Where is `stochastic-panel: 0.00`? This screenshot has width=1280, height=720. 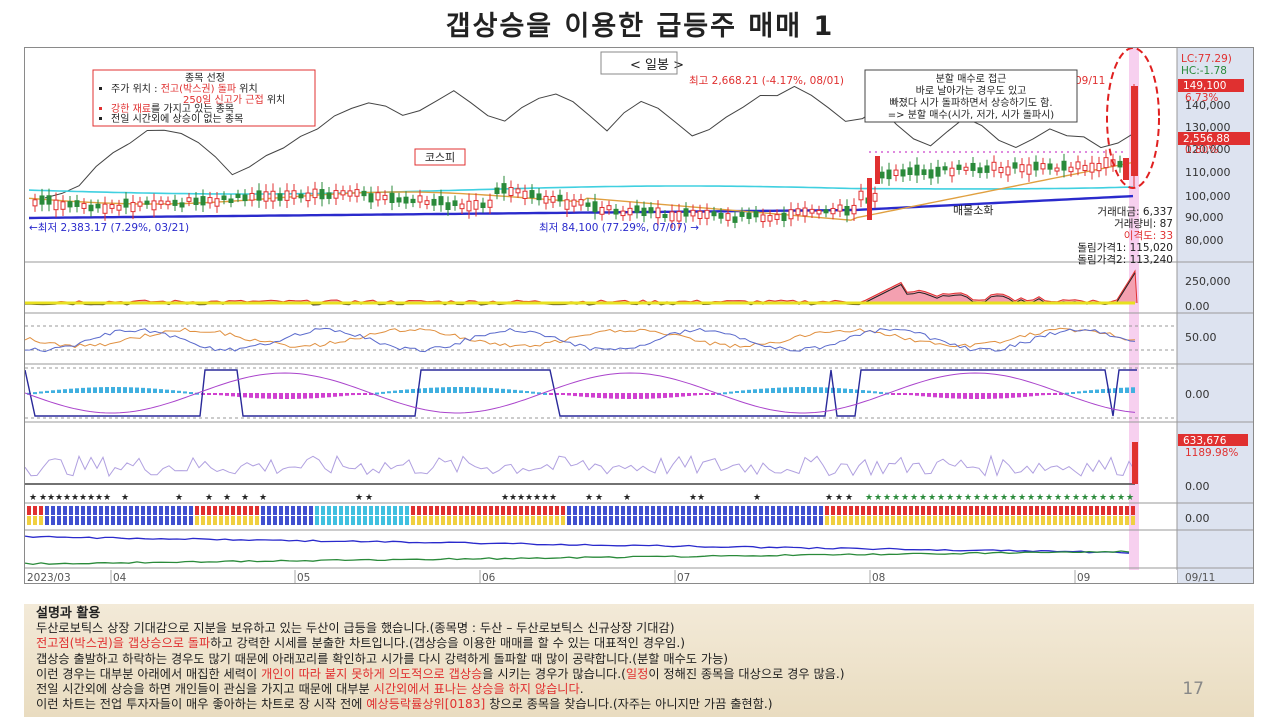
stochastic-panel: 0.00 is located at coordinates (617, 393).